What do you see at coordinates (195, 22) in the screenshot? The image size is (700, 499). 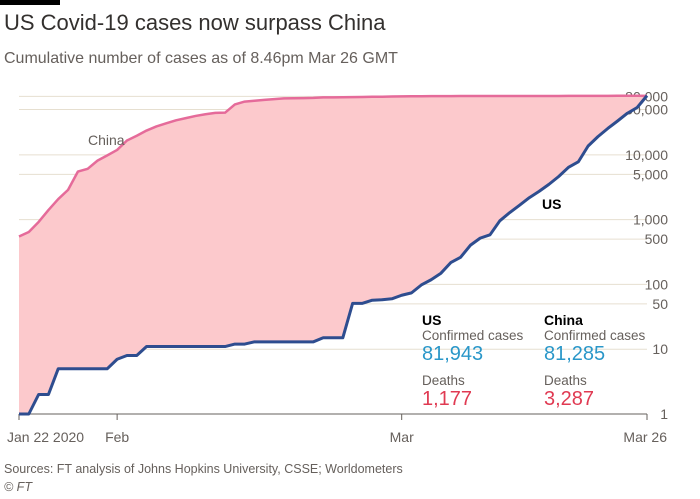 I see `chart-title: US Covid-19 cases now surpass China` at bounding box center [195, 22].